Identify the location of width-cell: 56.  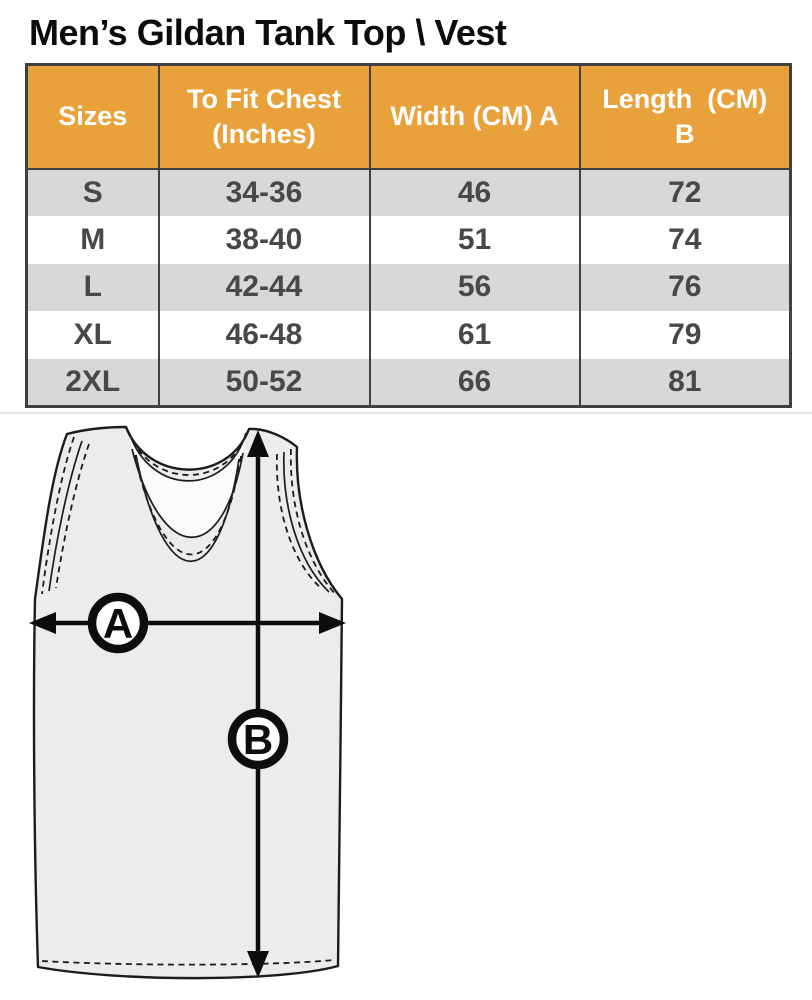
(474, 287).